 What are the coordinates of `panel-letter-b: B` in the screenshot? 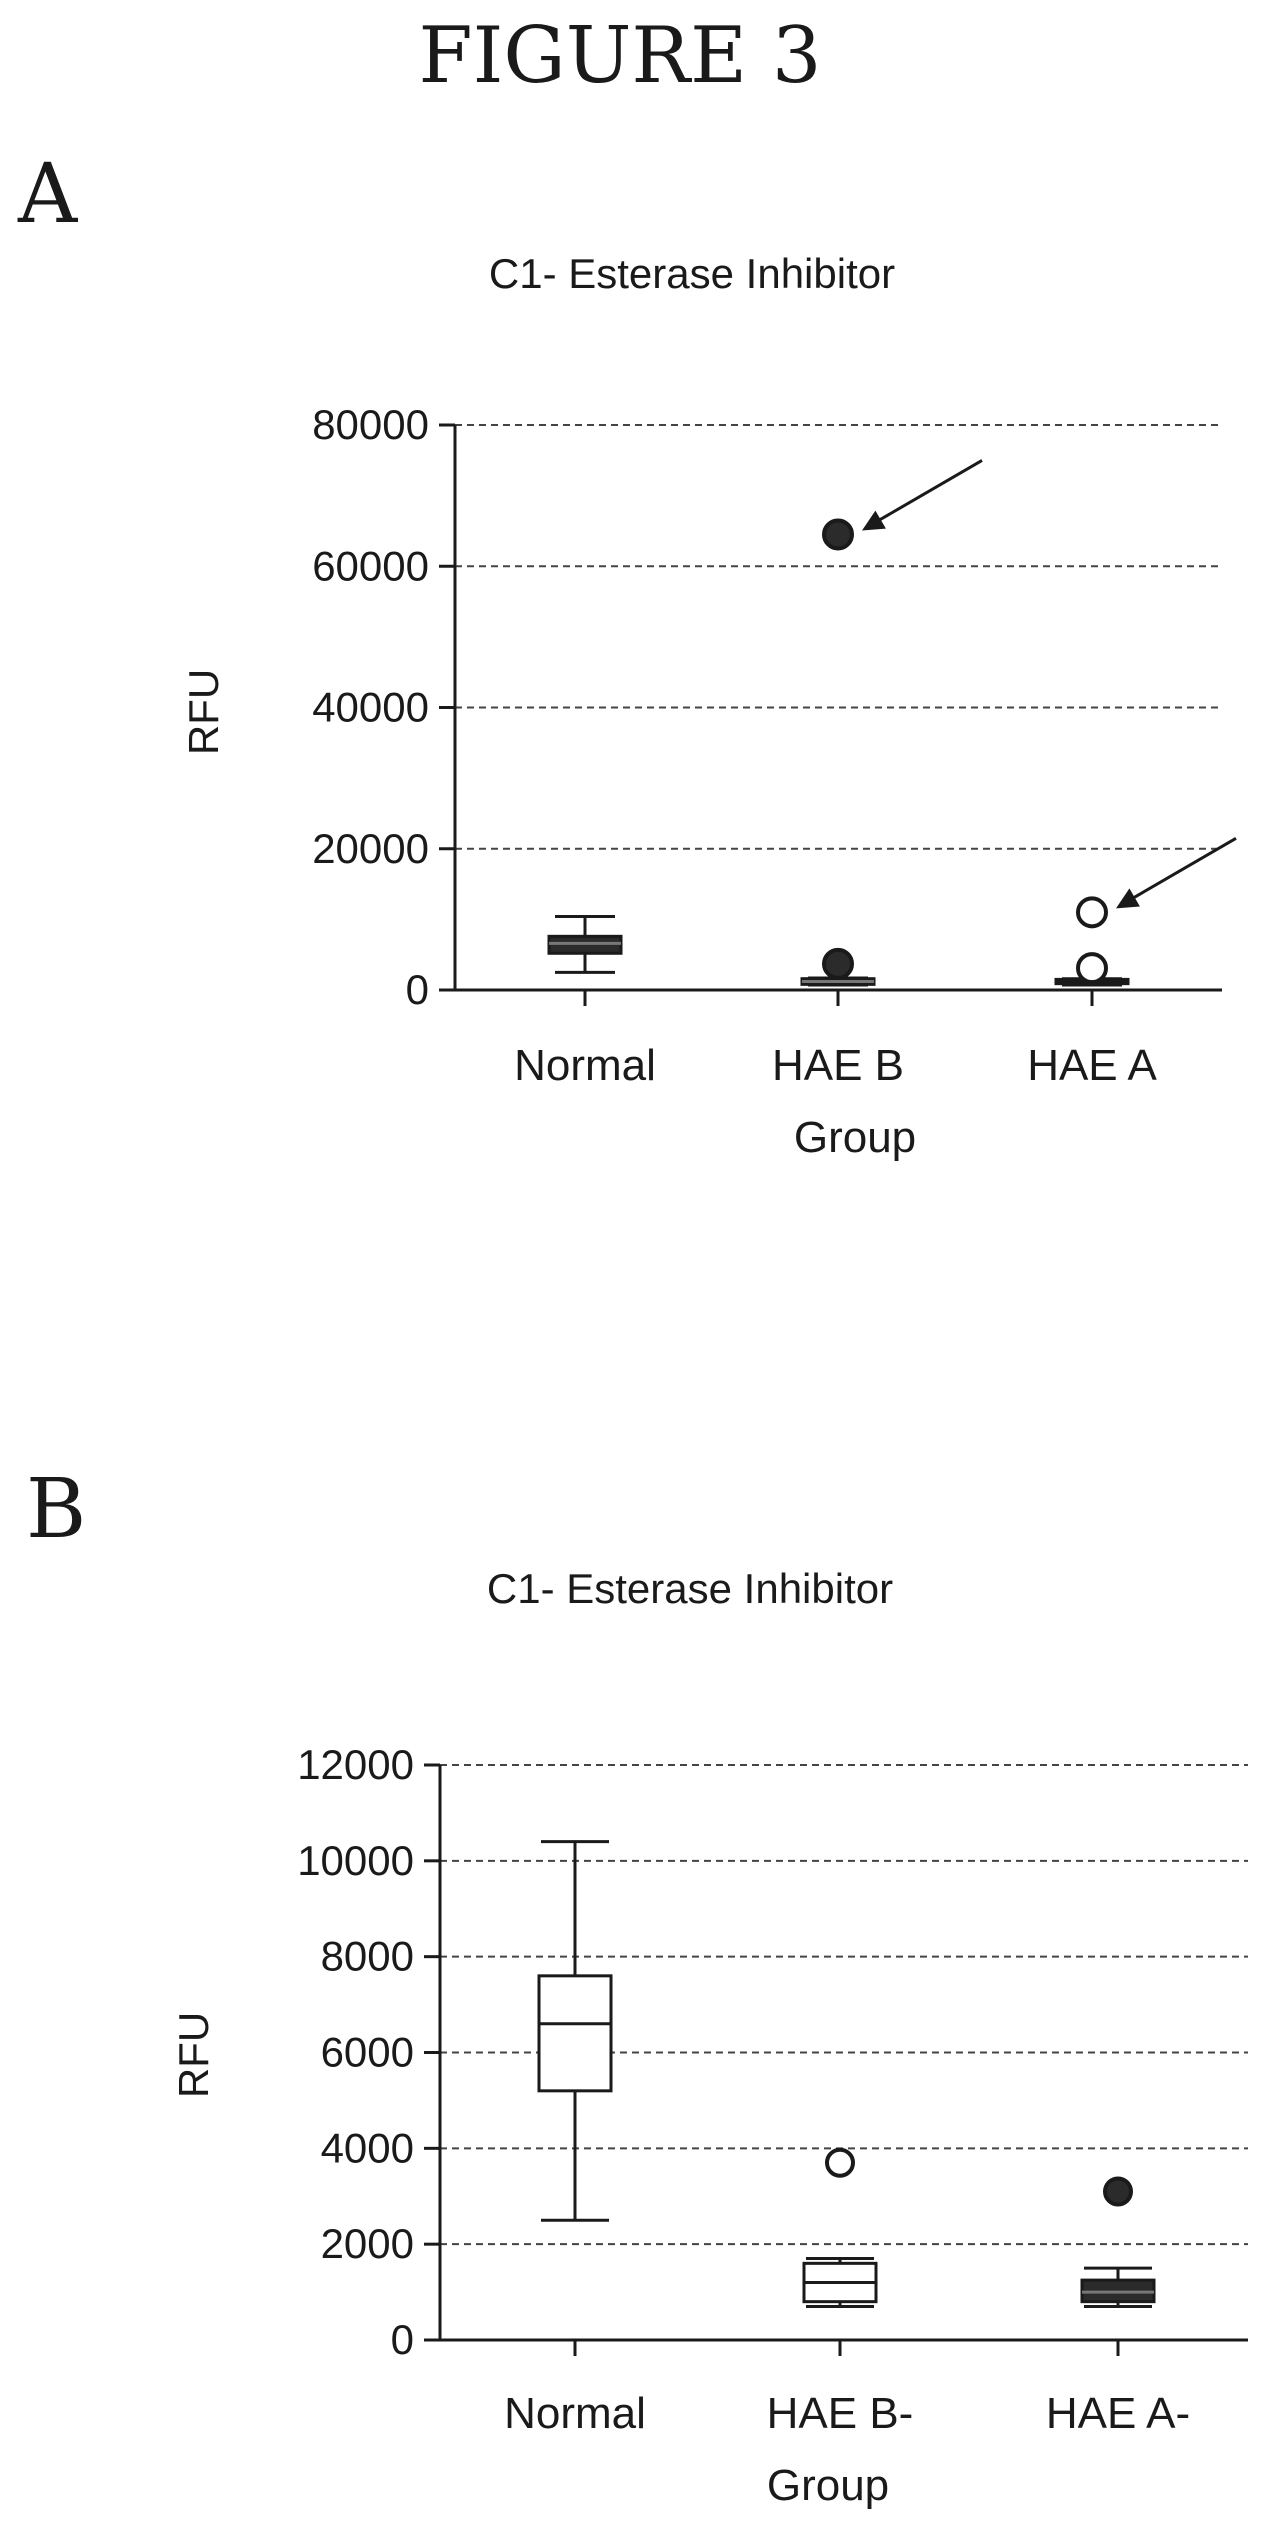 It's located at (56, 1509).